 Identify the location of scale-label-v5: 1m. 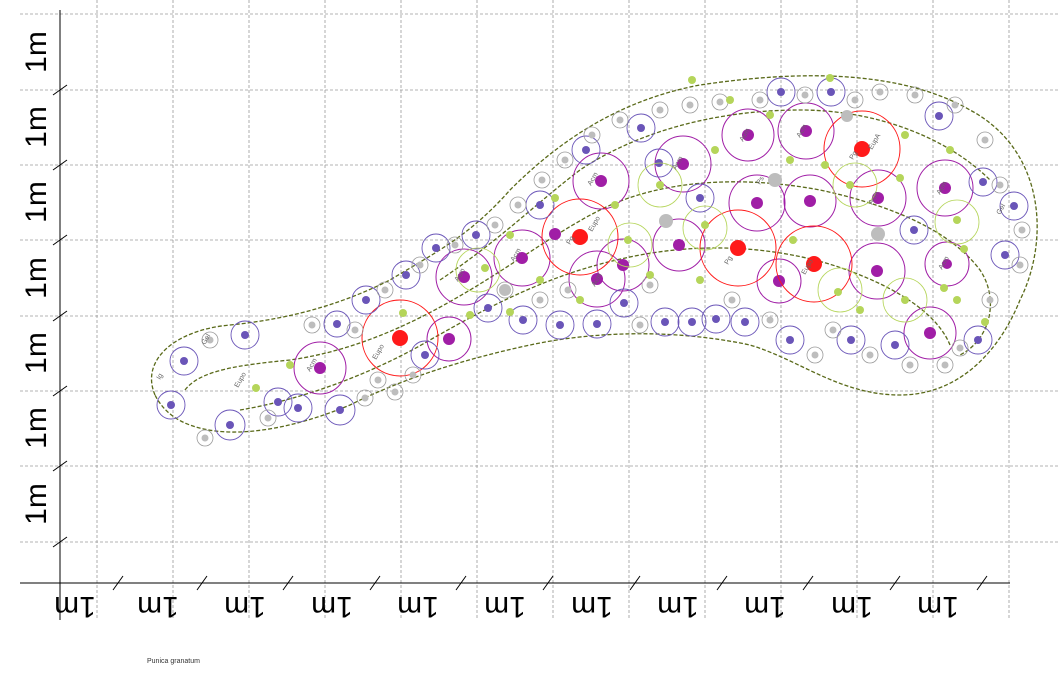
(36, 353).